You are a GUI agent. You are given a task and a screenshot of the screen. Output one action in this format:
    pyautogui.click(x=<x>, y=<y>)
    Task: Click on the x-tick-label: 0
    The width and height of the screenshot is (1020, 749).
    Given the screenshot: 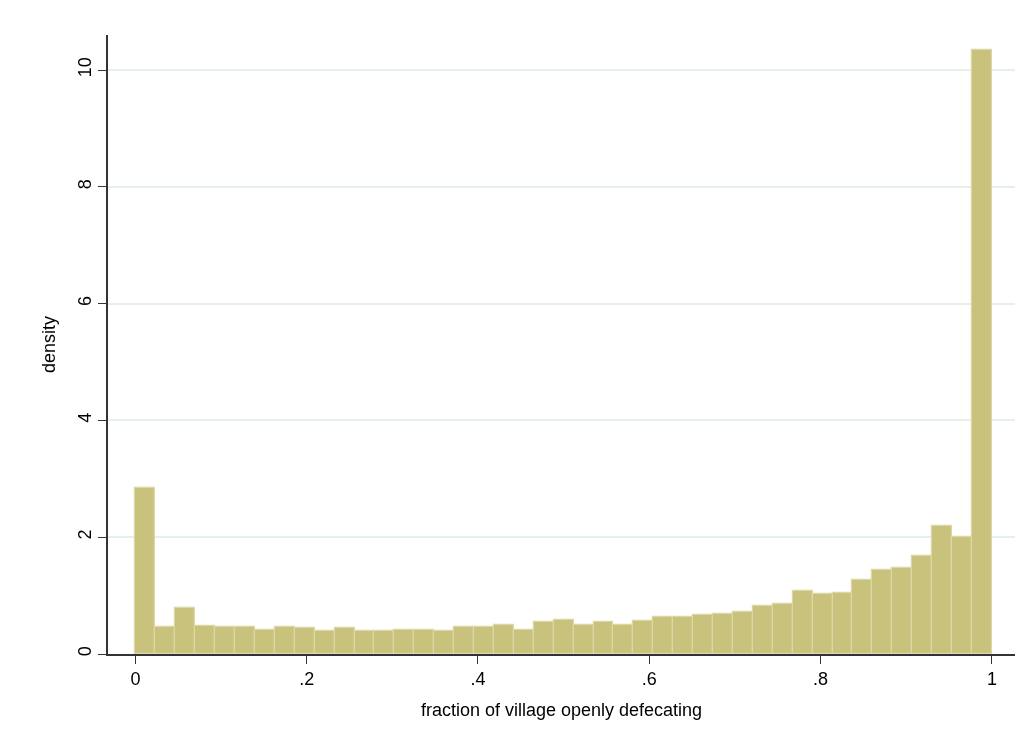 What is the action you would take?
    pyautogui.click(x=135, y=679)
    